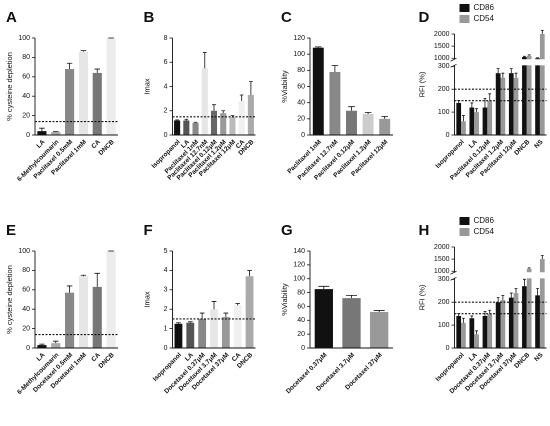 Image resolution: width=550 pixels, height=426 pixels. I want to click on y-tick-label: 20, so click(26, 115).